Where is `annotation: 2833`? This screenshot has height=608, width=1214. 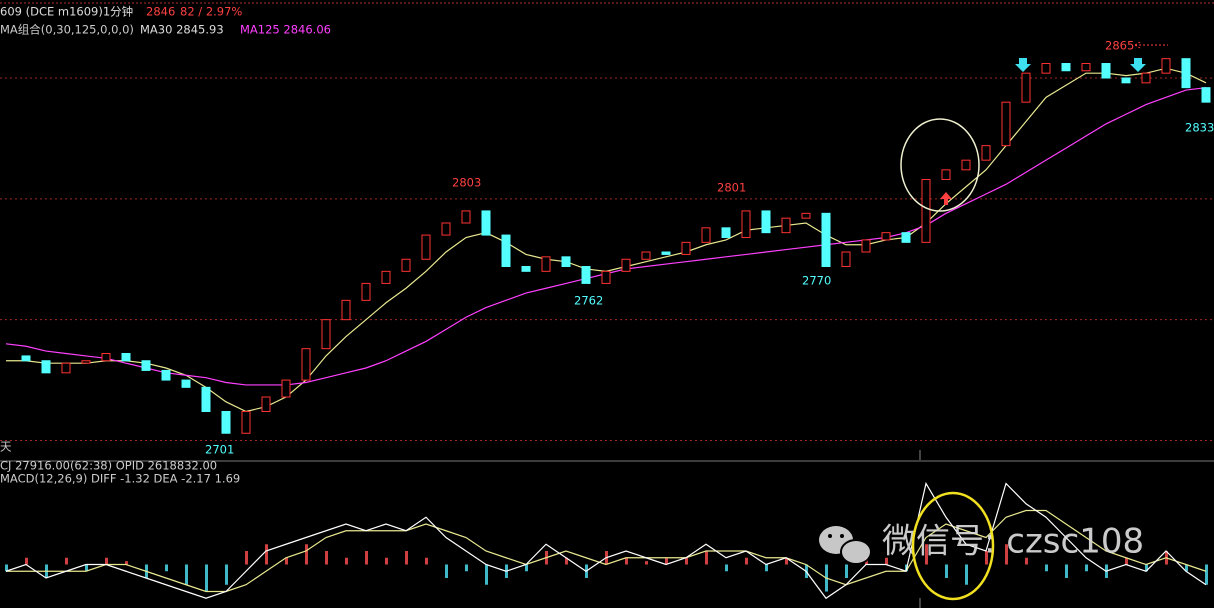 annotation: 2833 is located at coordinates (1199, 128).